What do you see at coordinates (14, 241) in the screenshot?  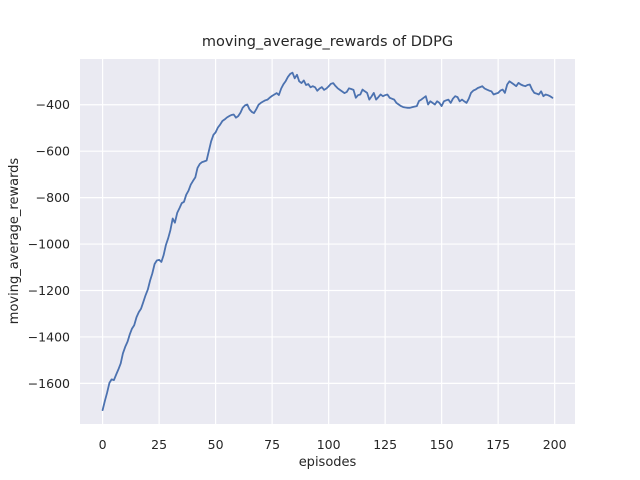 I see `y-axis-label: moving_average_rewards` at bounding box center [14, 241].